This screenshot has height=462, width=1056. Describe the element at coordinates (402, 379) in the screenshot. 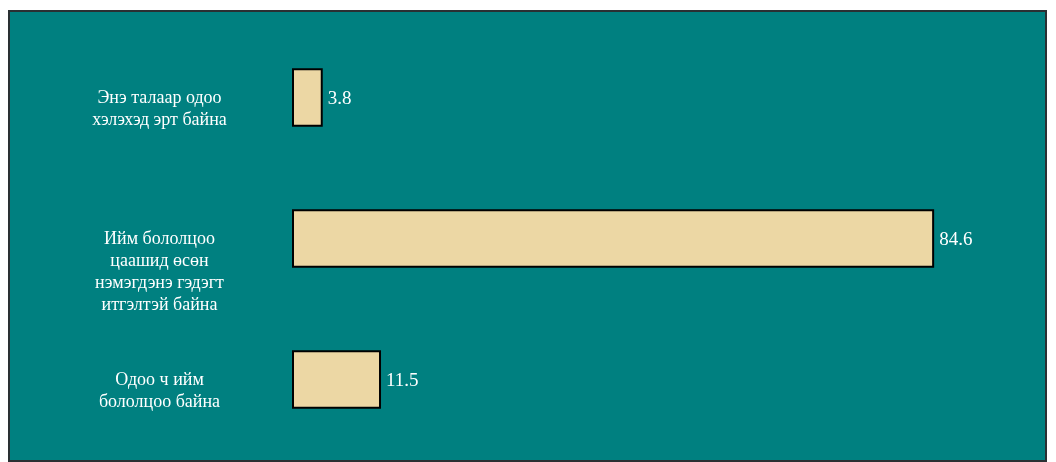

I see `data-label: 11.5` at that location.